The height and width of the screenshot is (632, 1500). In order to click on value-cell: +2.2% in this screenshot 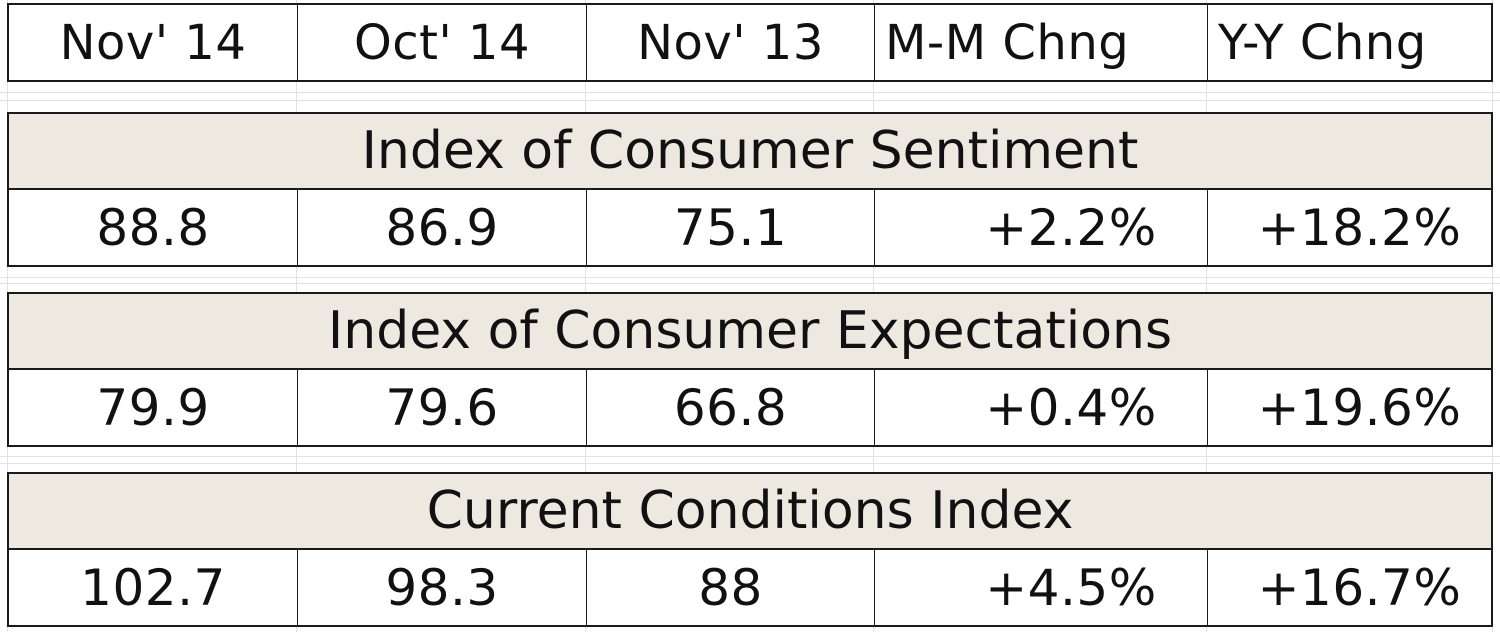, I will do `click(1041, 227)`.